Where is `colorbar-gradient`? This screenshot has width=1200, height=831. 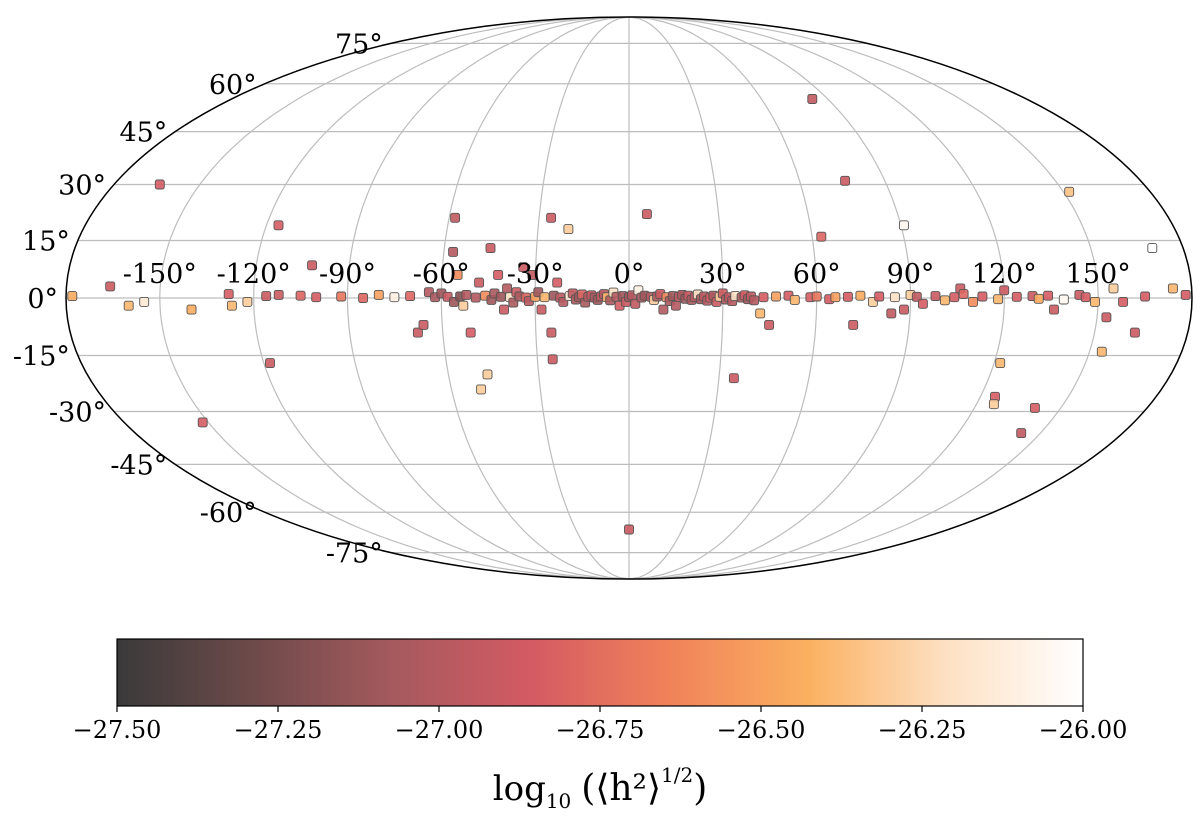
colorbar-gradient is located at coordinates (600, 672).